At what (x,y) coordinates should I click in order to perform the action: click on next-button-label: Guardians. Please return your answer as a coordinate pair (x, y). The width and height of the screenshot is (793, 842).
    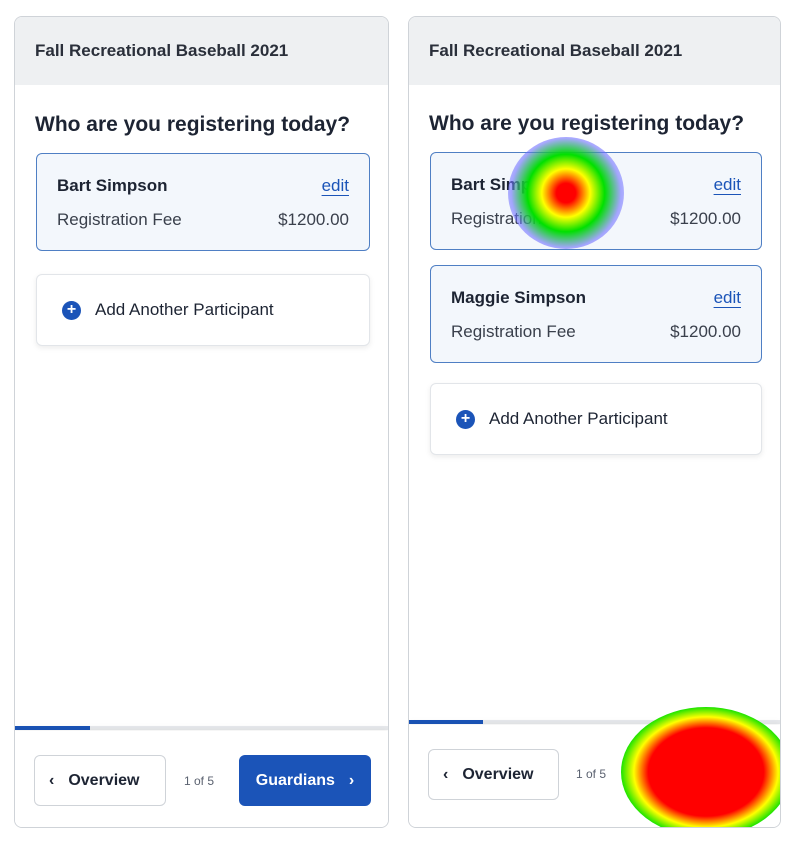
    Looking at the image, I should click on (295, 780).